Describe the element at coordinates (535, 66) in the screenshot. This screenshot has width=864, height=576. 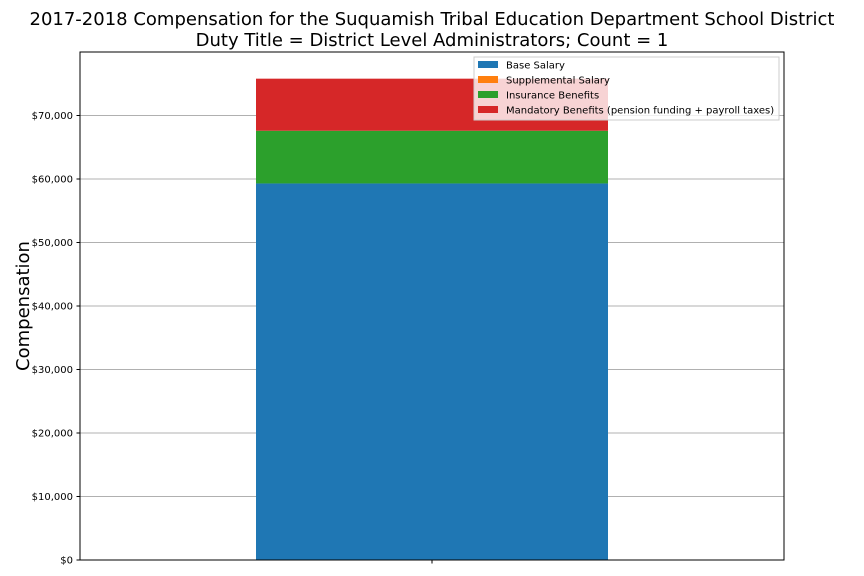
I see `legend-label: Base Salary` at that location.